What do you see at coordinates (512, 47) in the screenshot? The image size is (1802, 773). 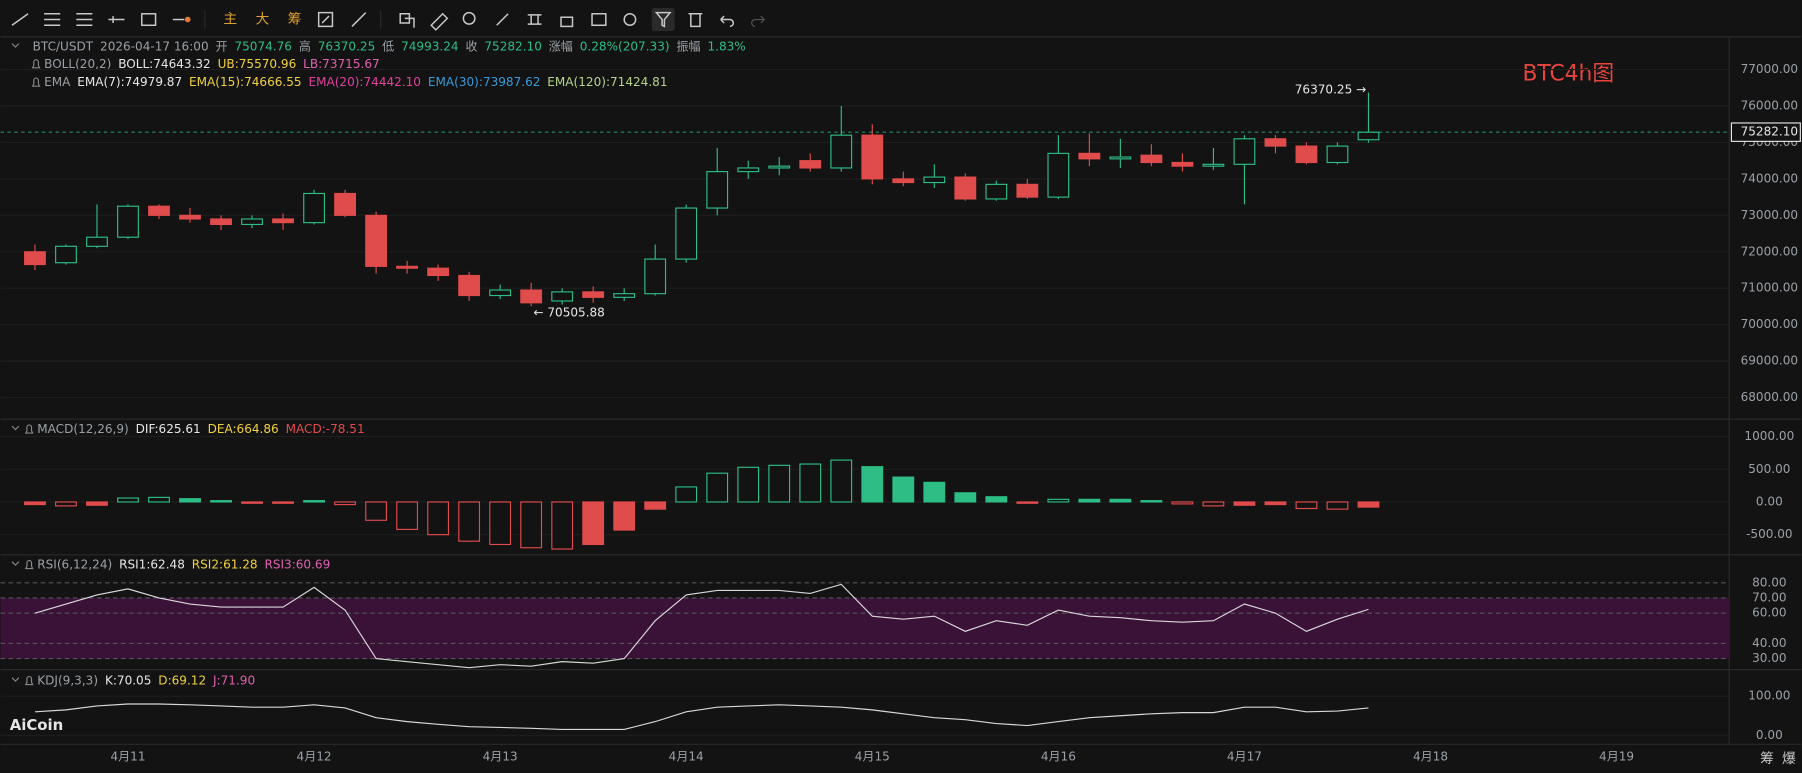 I see `legend-item: 75282.10` at bounding box center [512, 47].